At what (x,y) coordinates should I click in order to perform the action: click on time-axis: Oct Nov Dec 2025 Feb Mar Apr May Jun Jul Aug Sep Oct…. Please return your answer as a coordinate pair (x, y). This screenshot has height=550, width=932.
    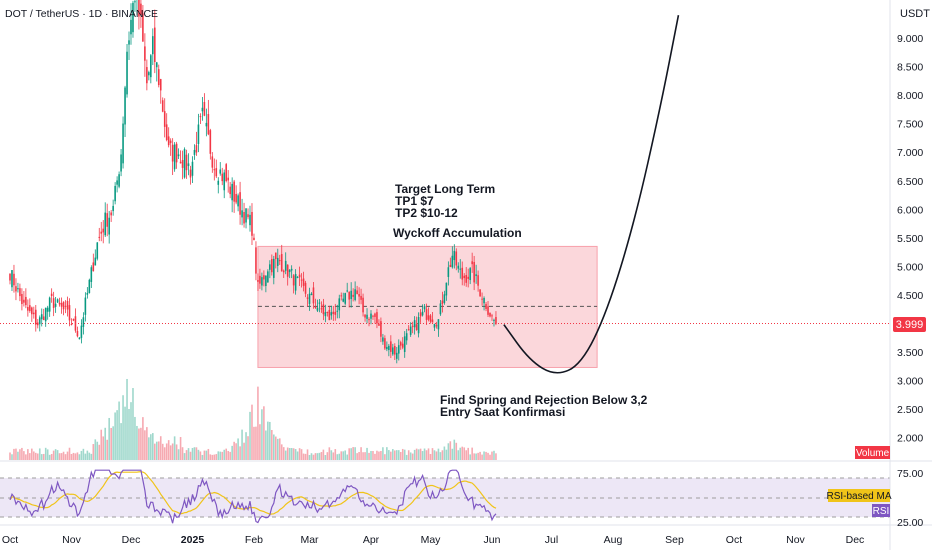
    Looking at the image, I should click on (433, 540).